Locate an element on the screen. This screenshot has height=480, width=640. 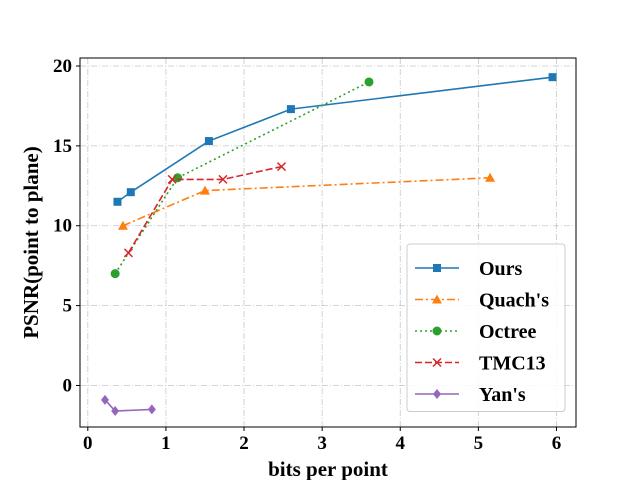
series-tmc13 is located at coordinates (205, 210).